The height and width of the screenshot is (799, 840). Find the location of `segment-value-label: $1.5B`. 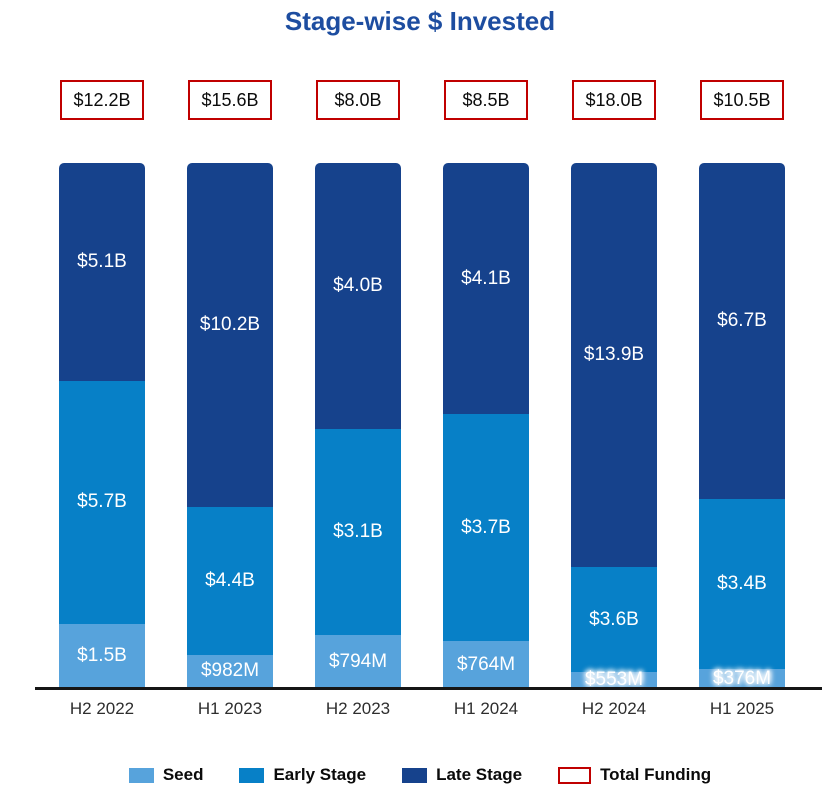

segment-value-label: $1.5B is located at coordinates (102, 655).